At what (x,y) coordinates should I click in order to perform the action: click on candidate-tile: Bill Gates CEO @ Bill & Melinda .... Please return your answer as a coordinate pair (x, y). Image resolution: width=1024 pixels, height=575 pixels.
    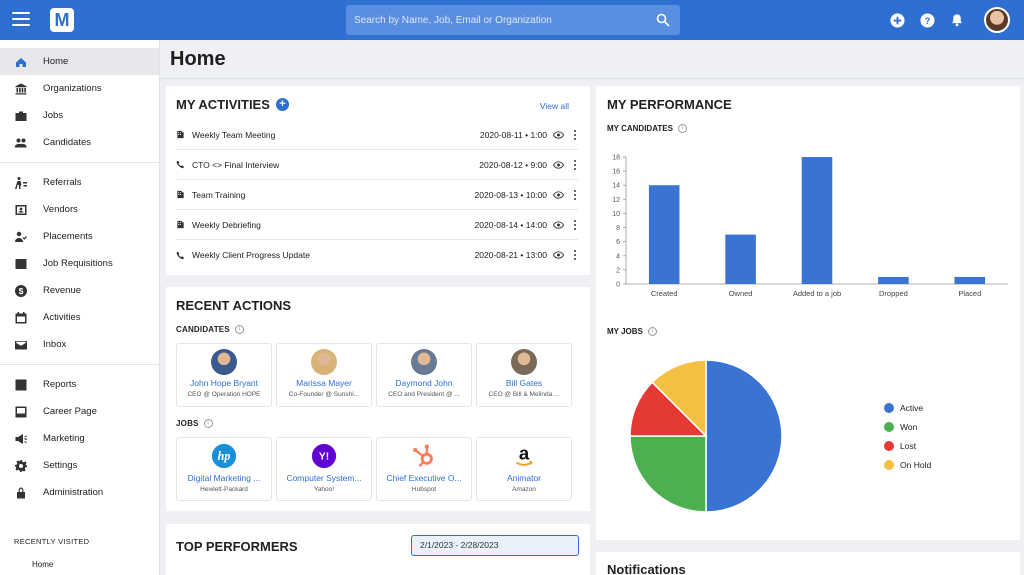
    Looking at the image, I should click on (524, 375).